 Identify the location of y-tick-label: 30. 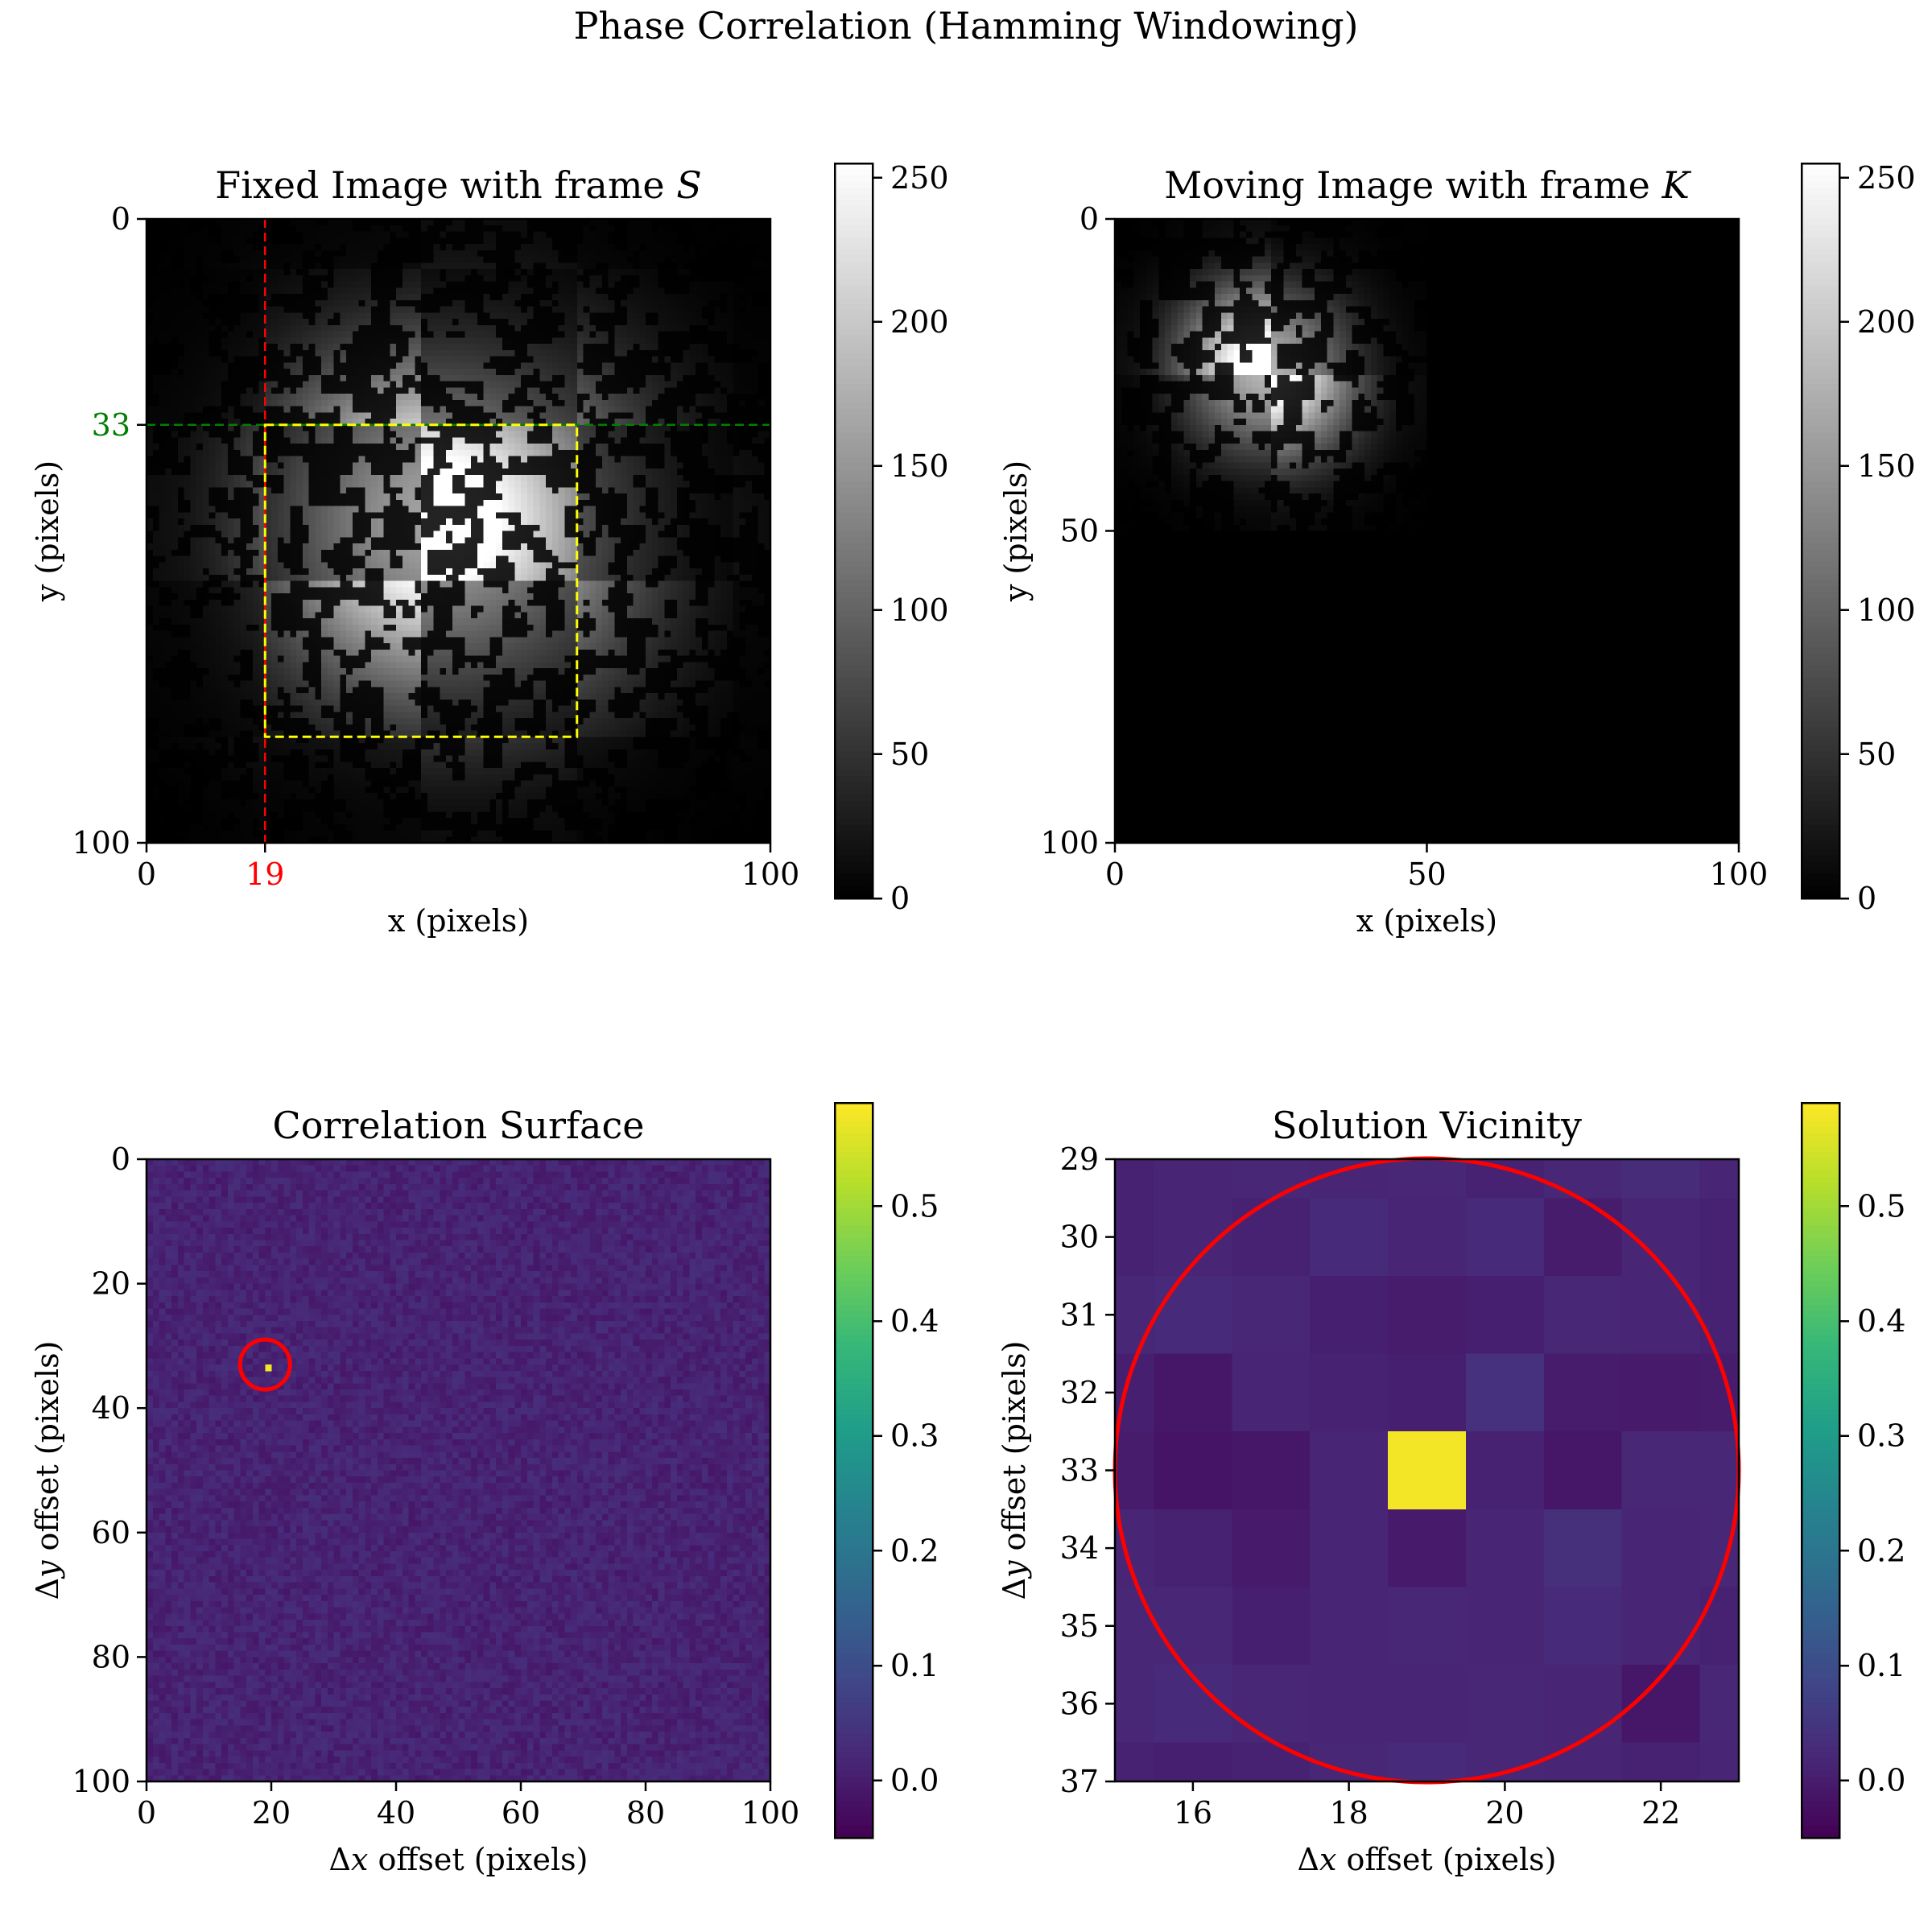
(1079, 1237).